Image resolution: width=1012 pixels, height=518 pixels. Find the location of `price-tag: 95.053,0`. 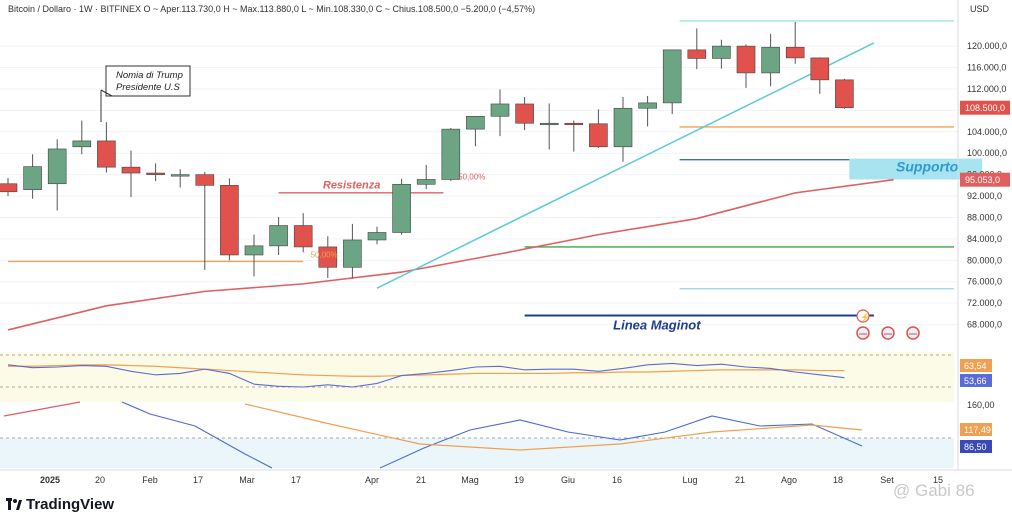

price-tag: 95.053,0 is located at coordinates (985, 179).